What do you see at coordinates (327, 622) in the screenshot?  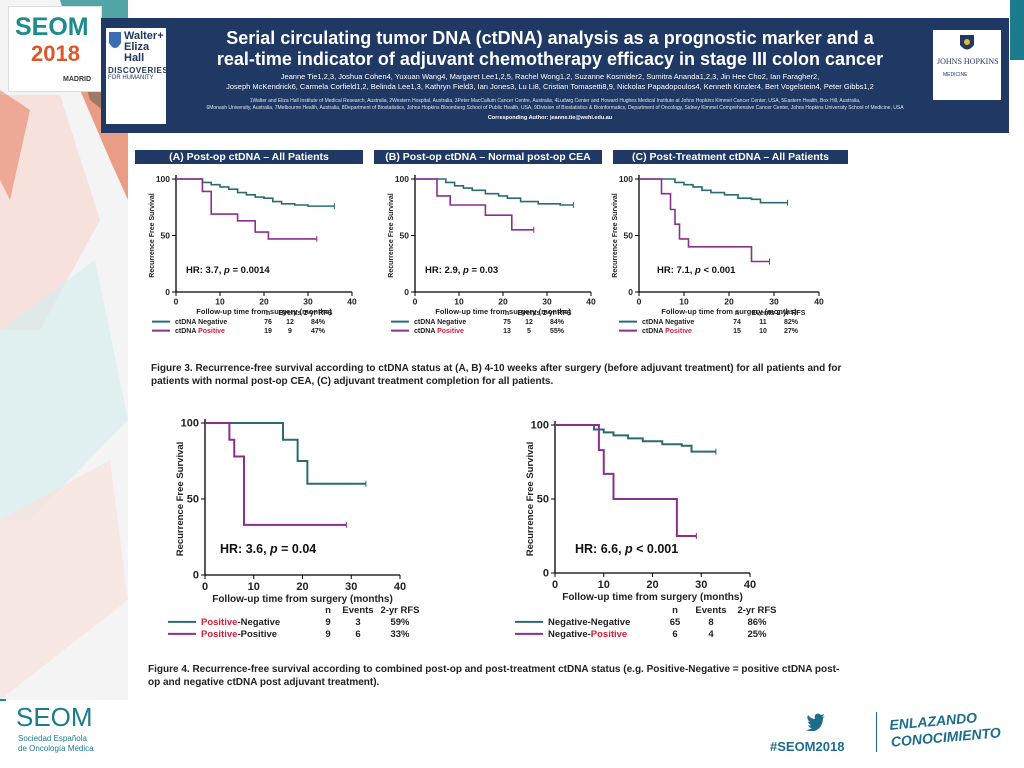 I see `table-cell-n: 9` at bounding box center [327, 622].